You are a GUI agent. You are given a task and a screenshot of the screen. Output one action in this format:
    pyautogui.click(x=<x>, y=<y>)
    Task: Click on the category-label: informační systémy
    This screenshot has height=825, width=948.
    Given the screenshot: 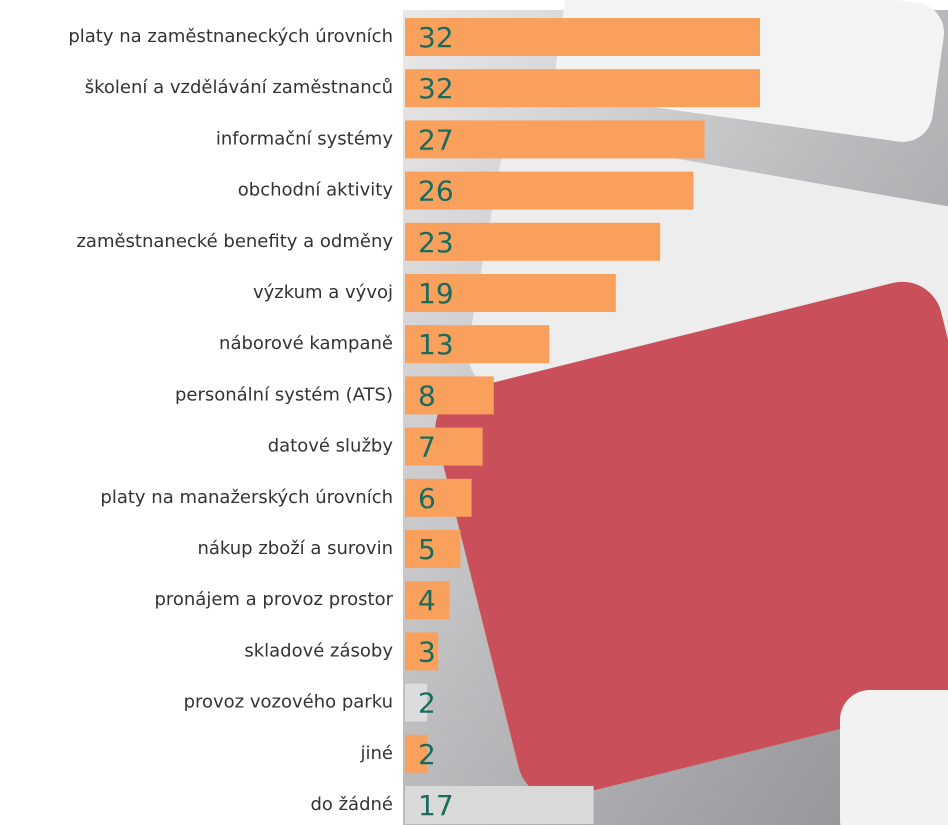 What is the action you would take?
    pyautogui.click(x=305, y=138)
    